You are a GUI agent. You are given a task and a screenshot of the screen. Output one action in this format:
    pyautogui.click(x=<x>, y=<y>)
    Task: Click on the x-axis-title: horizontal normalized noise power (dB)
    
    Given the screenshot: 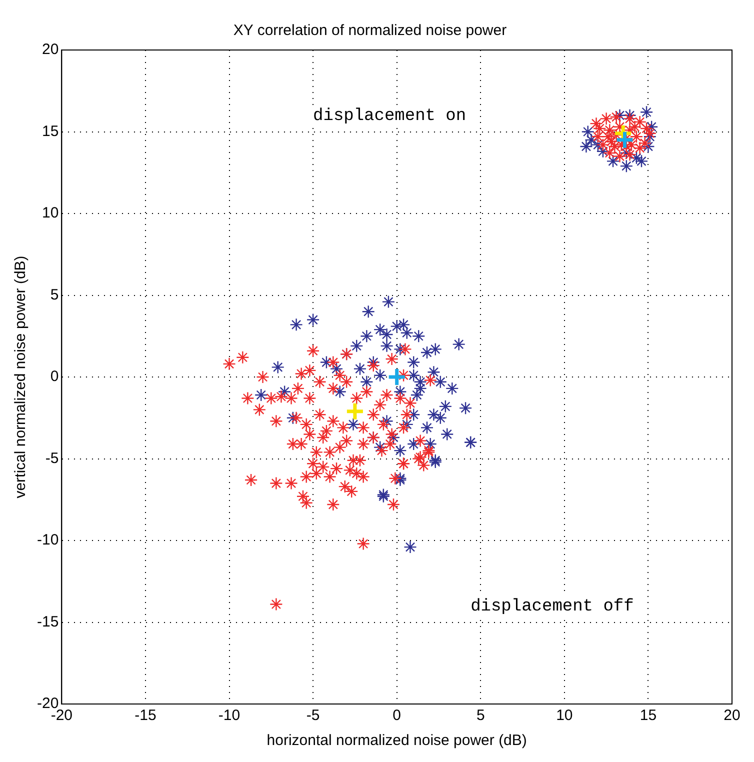 What is the action you would take?
    pyautogui.click(x=396, y=741)
    